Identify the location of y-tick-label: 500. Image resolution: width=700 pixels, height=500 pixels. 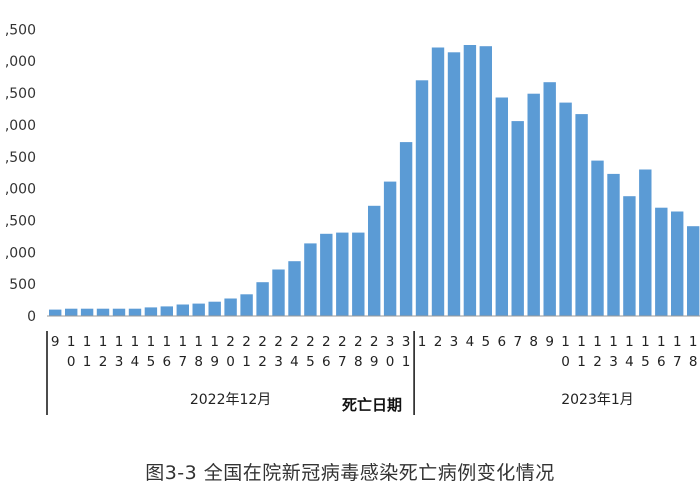
(22, 285).